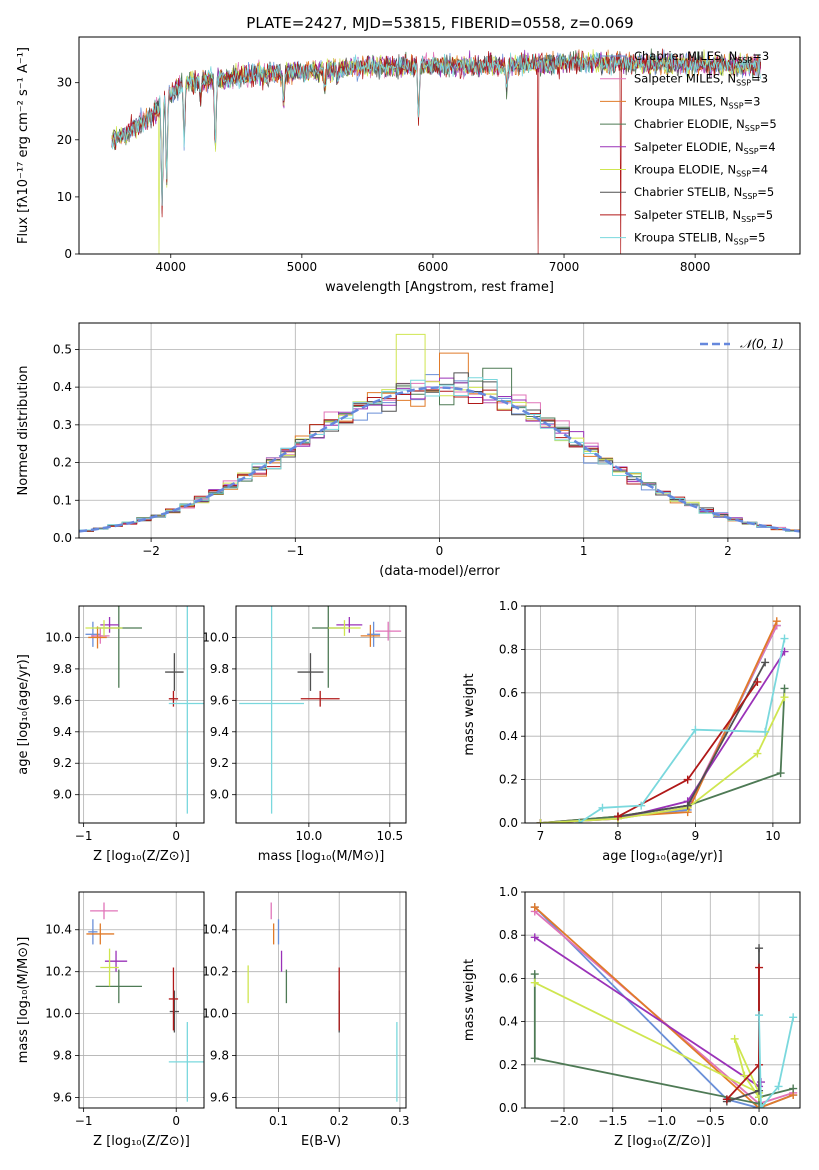  I want to click on weight-line-kroupa_elodie, so click(647, 1039).